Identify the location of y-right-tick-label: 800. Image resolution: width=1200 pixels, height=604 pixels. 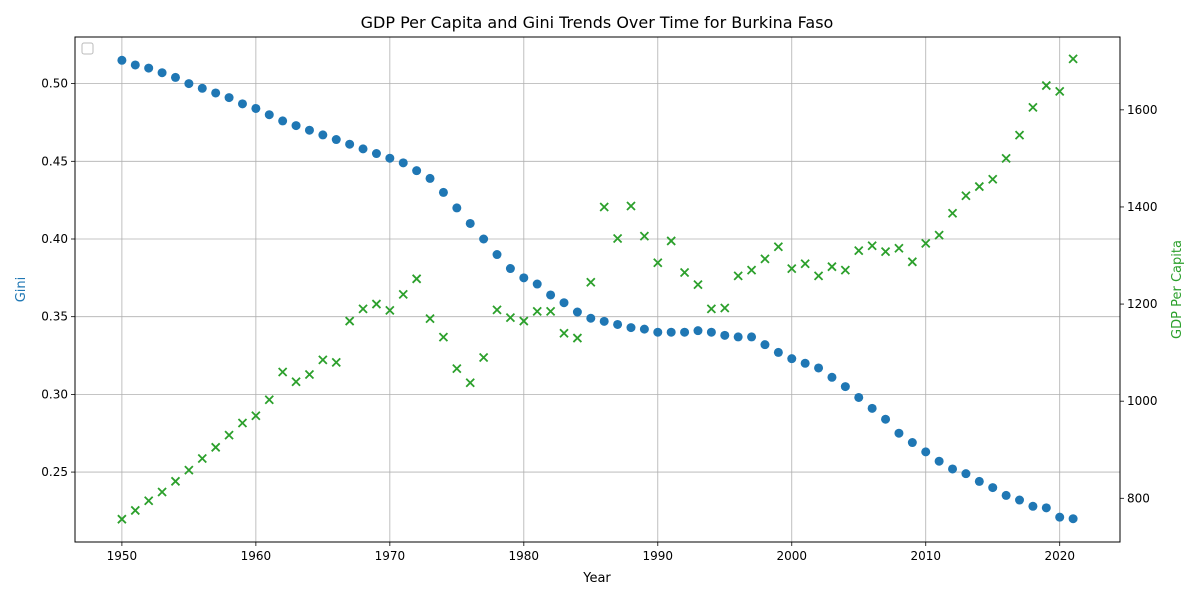
(1138, 498).